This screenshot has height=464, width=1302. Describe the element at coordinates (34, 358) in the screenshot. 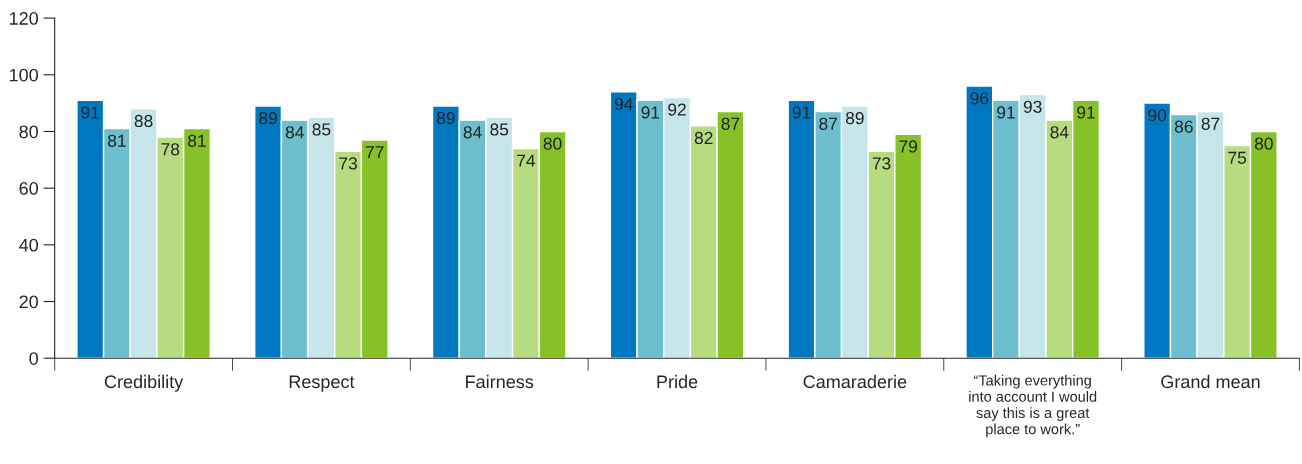

I see `y-tick-label: 0` at that location.